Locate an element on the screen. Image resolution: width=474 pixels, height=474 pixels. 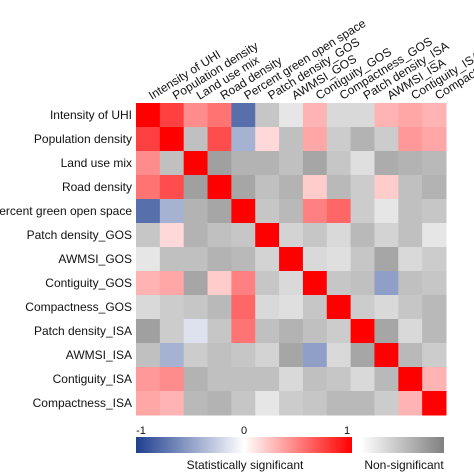
heatmap-cell-r11-c5 is located at coordinates (267, 379).